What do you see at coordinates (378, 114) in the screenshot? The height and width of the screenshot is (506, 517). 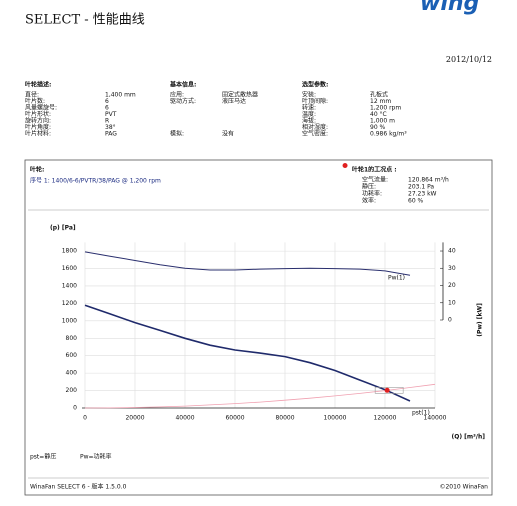 I see `param-value: 40 °C` at bounding box center [378, 114].